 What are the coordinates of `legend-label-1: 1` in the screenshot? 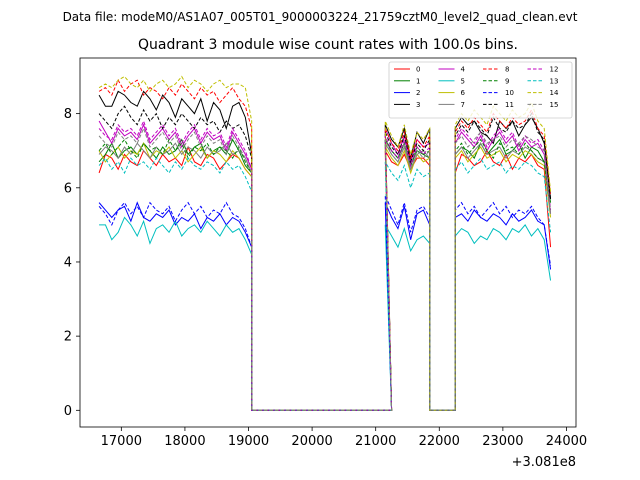 It's located at (418, 81).